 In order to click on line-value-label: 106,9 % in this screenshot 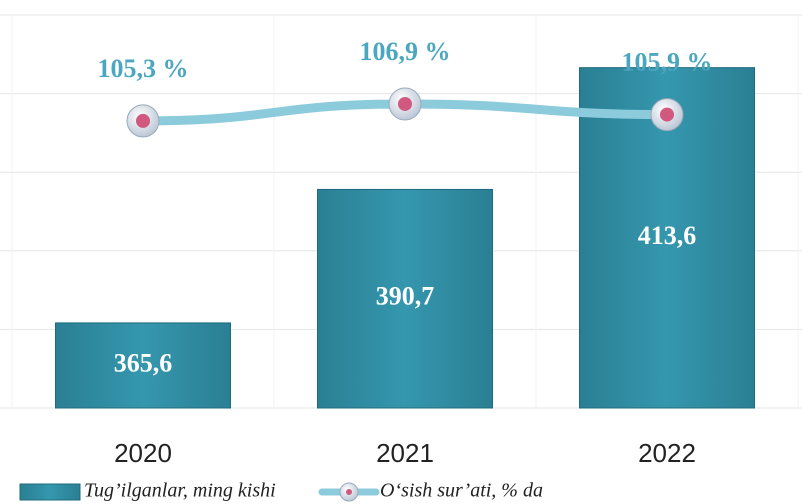, I will do `click(405, 51)`.